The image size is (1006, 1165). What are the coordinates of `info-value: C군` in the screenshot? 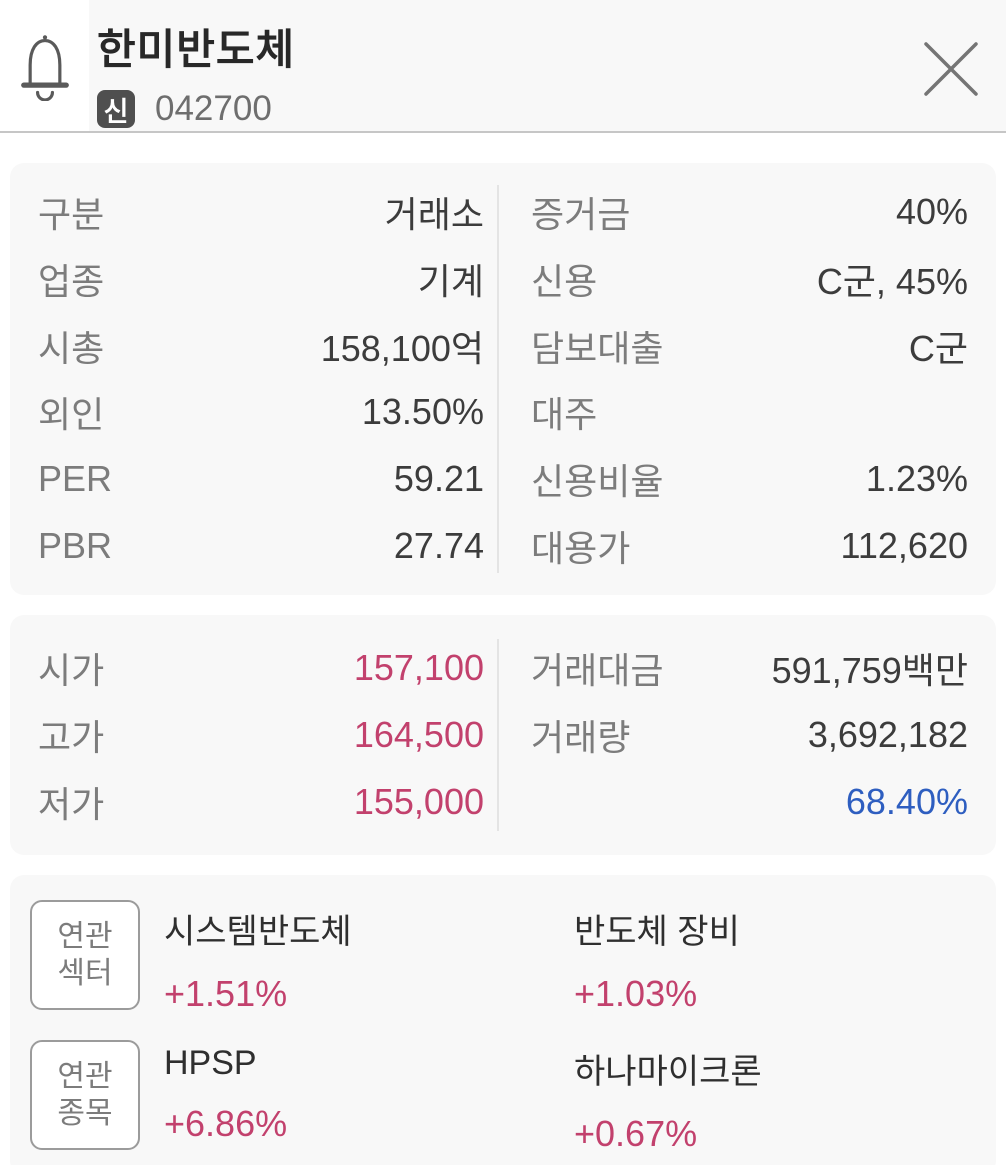 It's located at (938, 348).